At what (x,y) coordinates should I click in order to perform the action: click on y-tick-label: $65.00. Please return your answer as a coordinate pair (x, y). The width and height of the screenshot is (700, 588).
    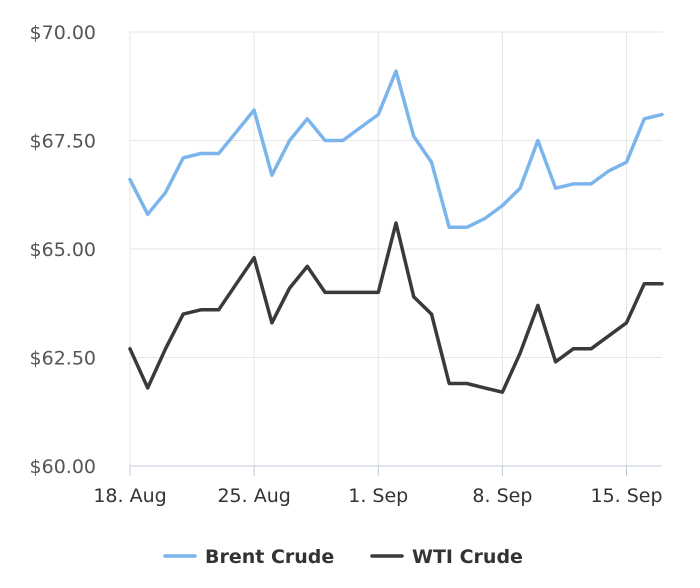
    Looking at the image, I should click on (63, 250).